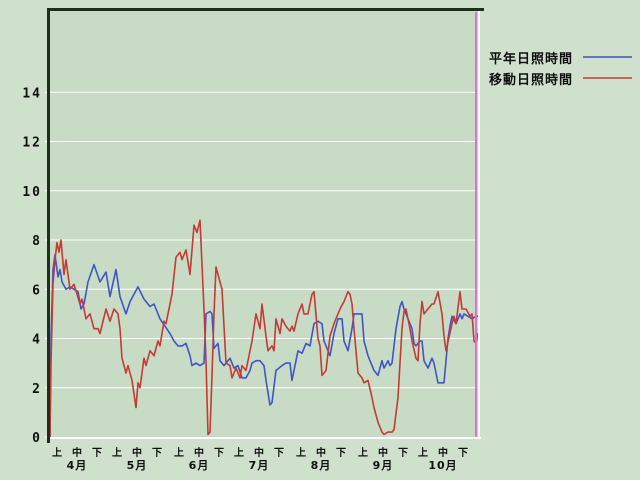 This screenshot has height=480, width=640. Describe the element at coordinates (383, 452) in the screenshot. I see `x-axis-period-label-5-1: 中` at that location.